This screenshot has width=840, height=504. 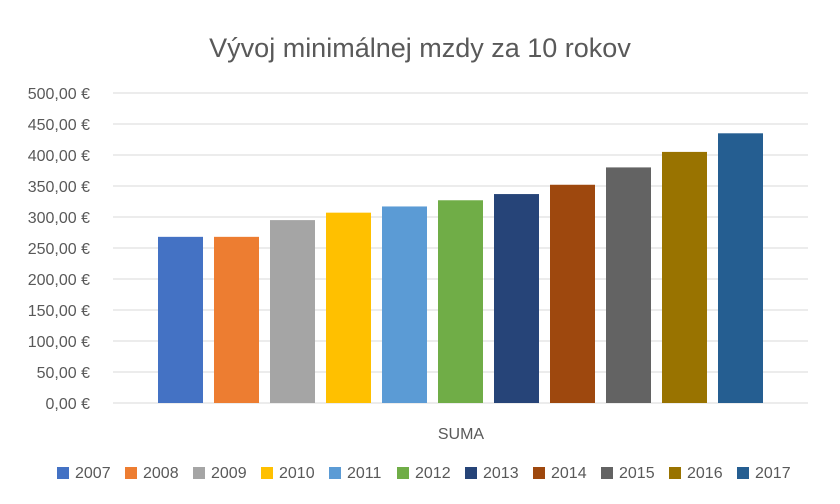 What do you see at coordinates (433, 473) in the screenshot?
I see `legend-label: 2012` at bounding box center [433, 473].